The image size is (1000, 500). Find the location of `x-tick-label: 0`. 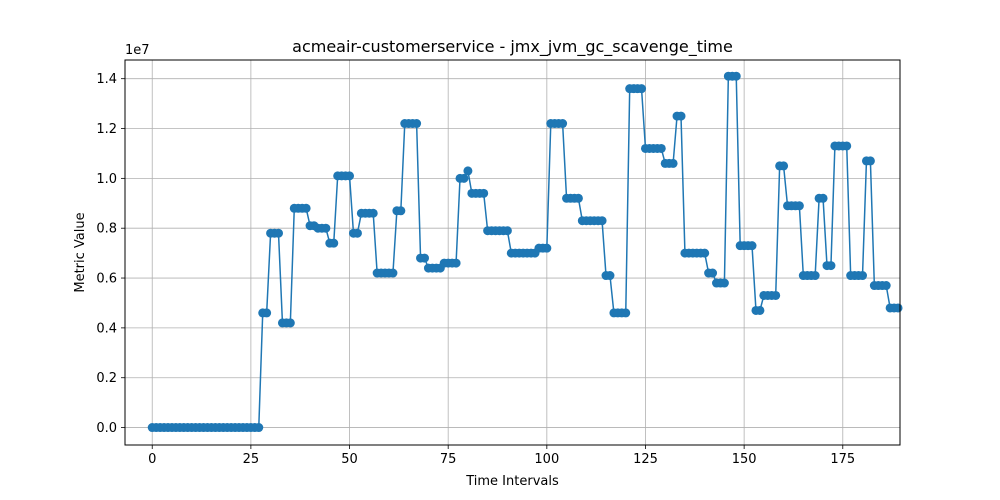

x-tick-label: 0 is located at coordinates (152, 459).